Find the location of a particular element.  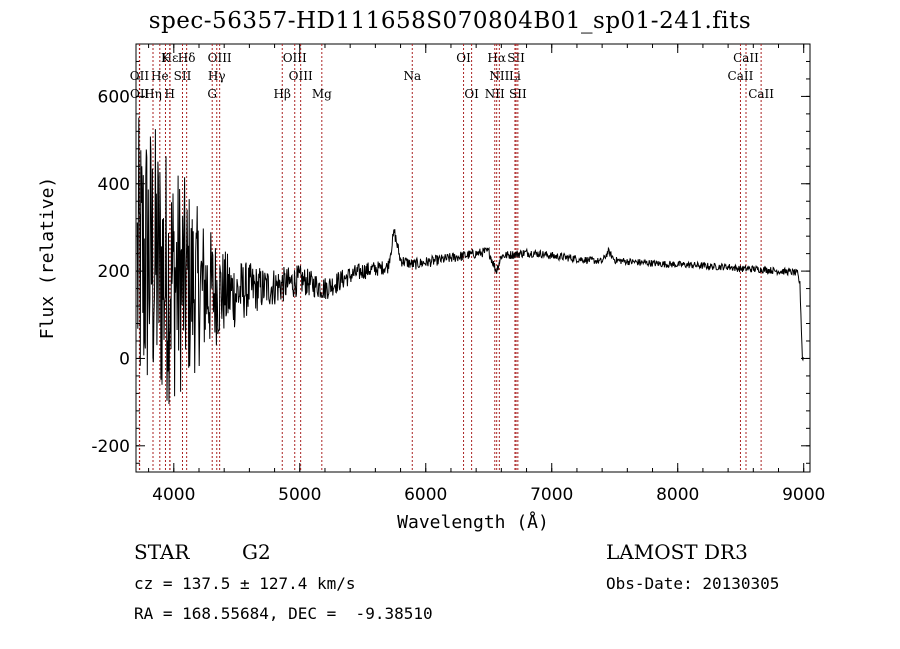

line-label: Hδ is located at coordinates (187, 58).